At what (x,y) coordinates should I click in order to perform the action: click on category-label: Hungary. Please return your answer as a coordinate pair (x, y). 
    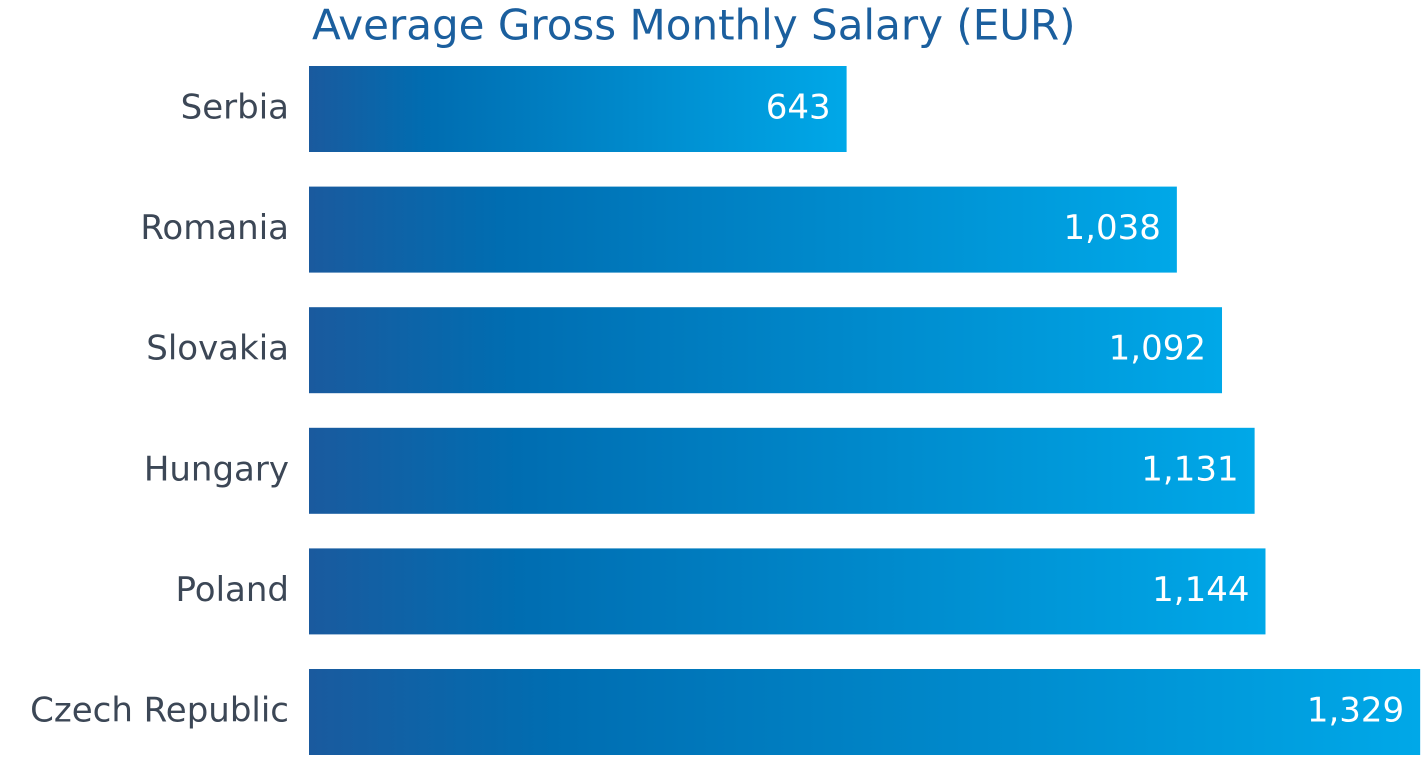
    Looking at the image, I should click on (216, 469).